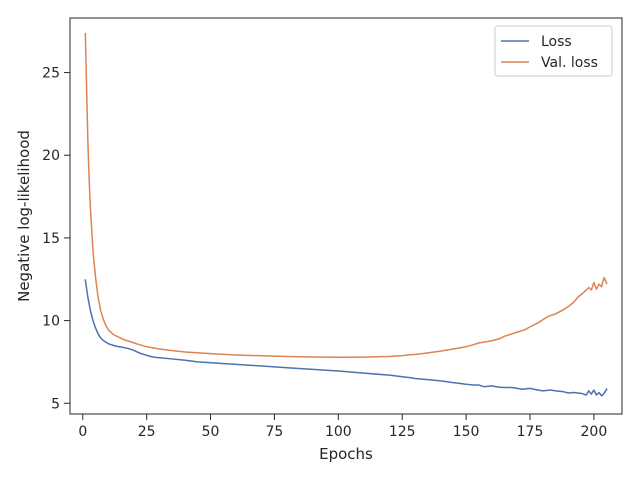 This screenshot has width=640, height=484. What do you see at coordinates (55, 404) in the screenshot?
I see `y-tick-label: 5` at bounding box center [55, 404].